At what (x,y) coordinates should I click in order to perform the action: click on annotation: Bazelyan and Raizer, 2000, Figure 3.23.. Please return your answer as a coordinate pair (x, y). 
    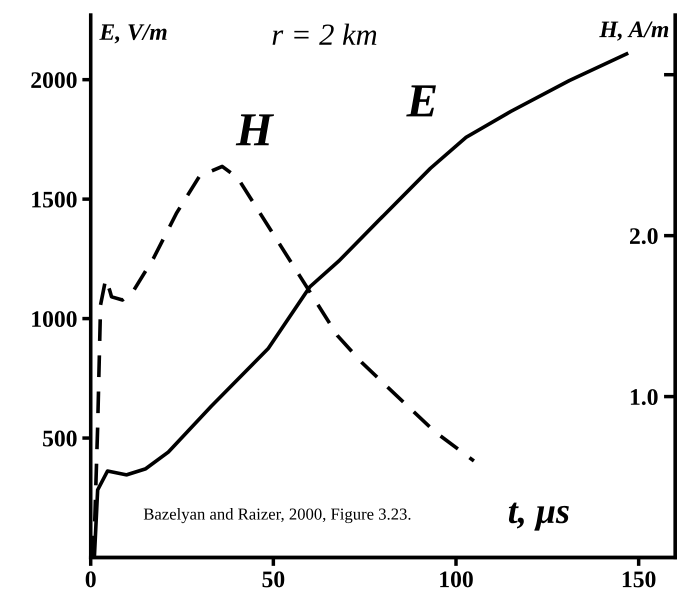
    Looking at the image, I should click on (277, 516).